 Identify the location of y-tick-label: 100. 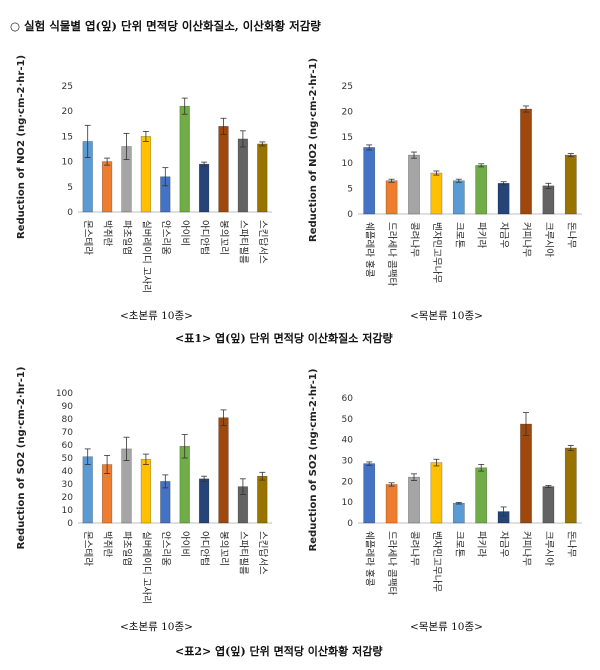
(64, 394).